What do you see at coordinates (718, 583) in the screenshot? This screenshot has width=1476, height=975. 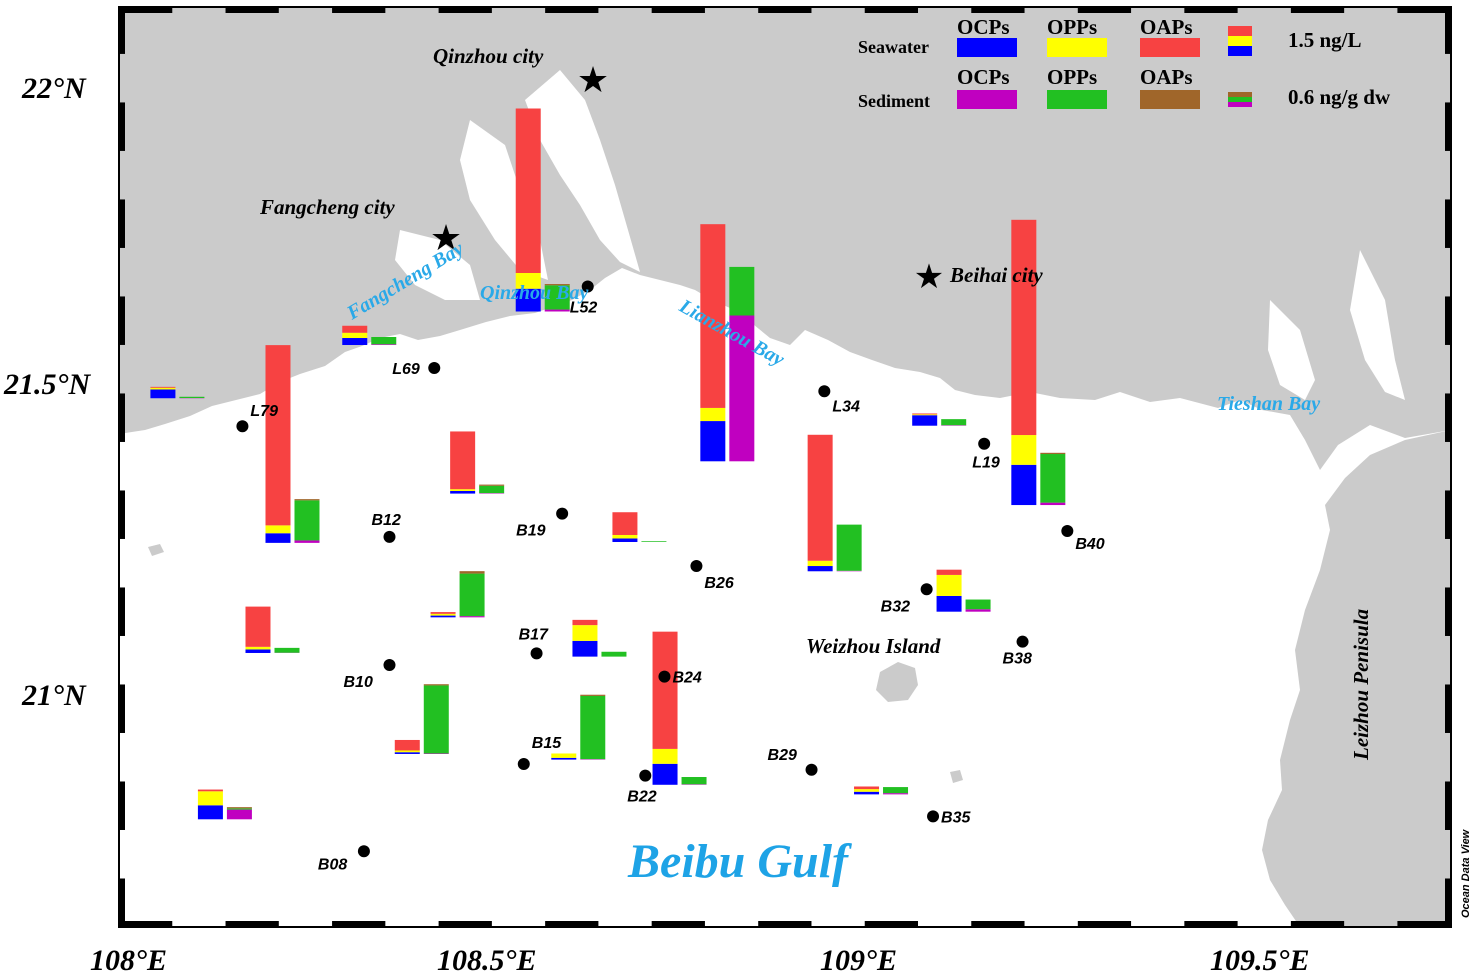 I see `station-label: B26` at bounding box center [718, 583].